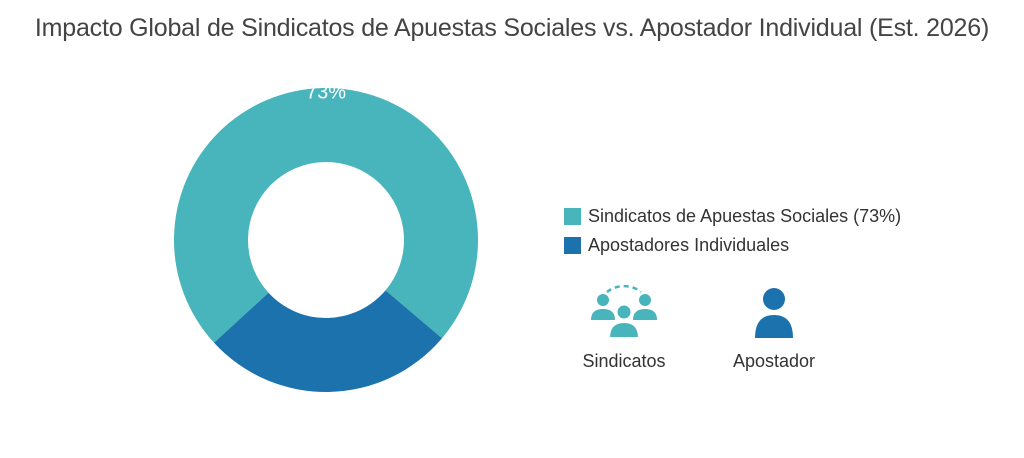 The height and width of the screenshot is (458, 1024). What do you see at coordinates (572, 216) in the screenshot?
I see `legend-swatch-syndicates` at bounding box center [572, 216].